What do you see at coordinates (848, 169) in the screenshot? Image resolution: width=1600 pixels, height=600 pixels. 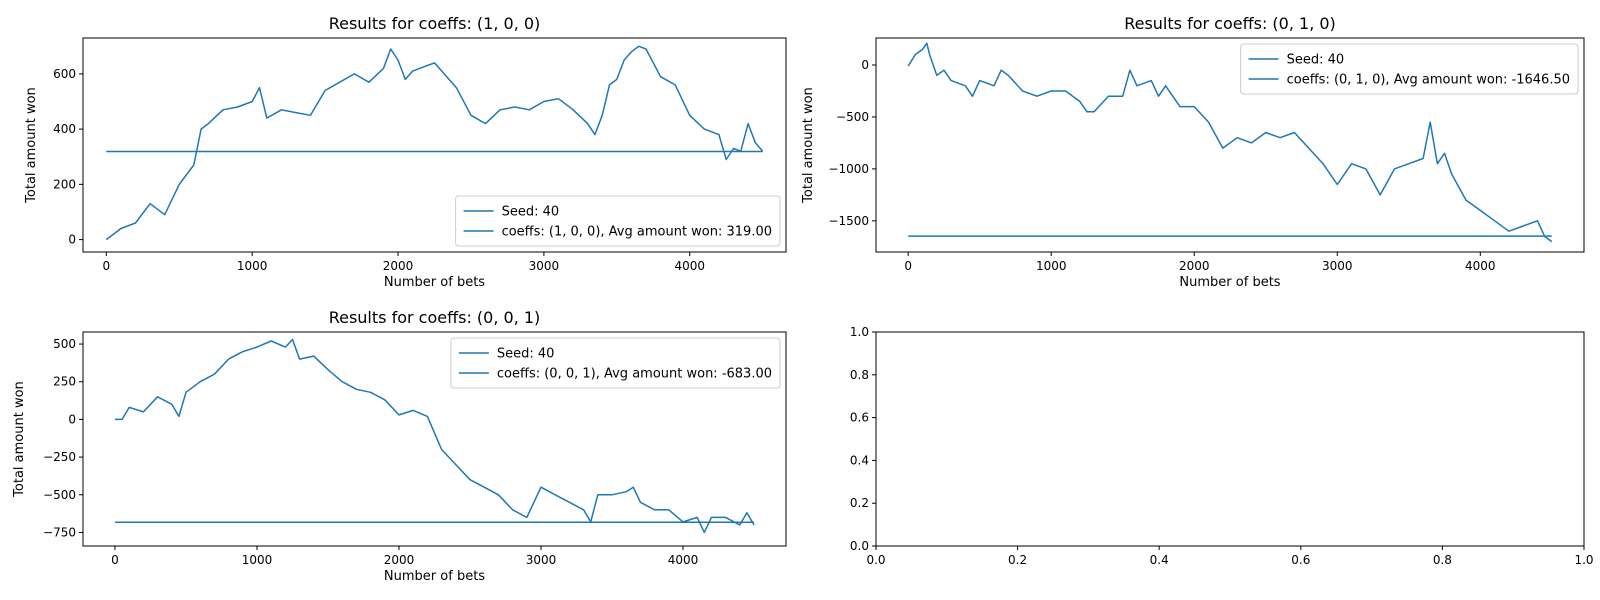 I see `y-tick-label: −1000` at bounding box center [848, 169].